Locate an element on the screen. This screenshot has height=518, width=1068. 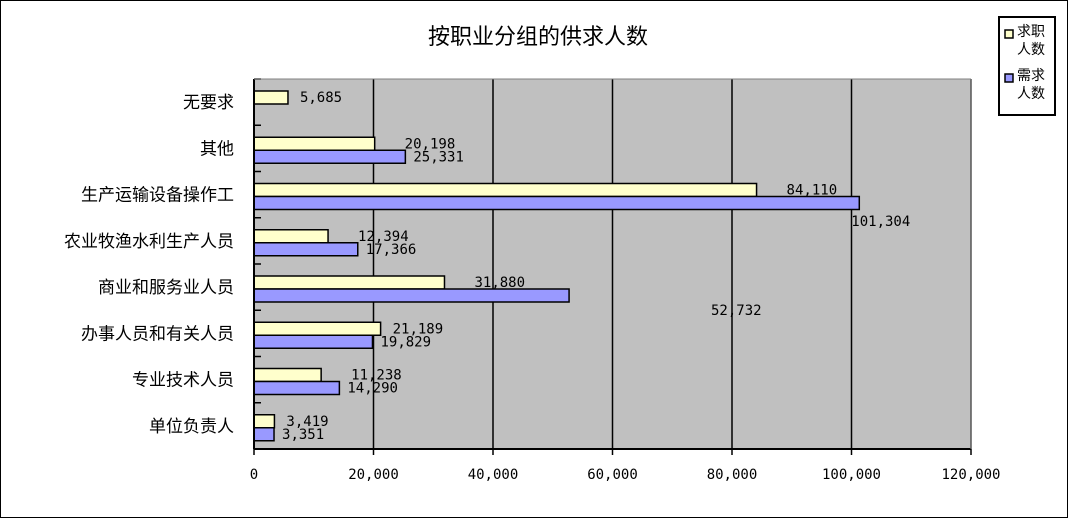
x-tick-label: 120,000 is located at coordinates (970, 475).